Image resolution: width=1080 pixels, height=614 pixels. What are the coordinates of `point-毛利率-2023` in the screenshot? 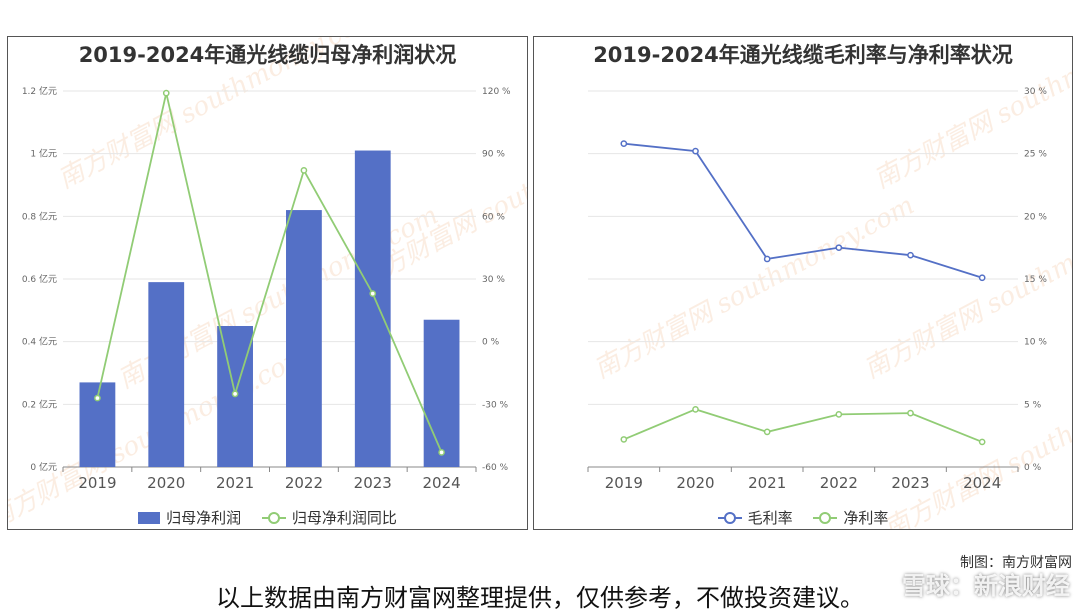 It's located at (910, 255).